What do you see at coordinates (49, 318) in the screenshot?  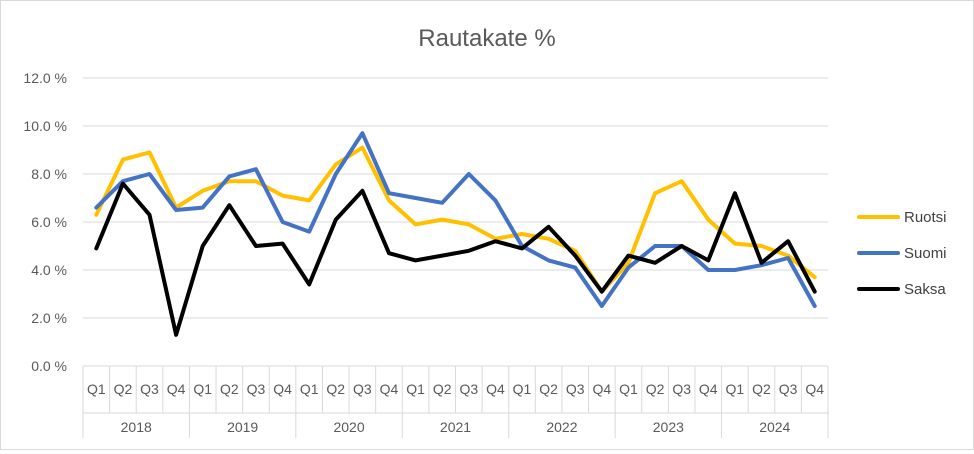 I see `y-tick-label: 2.0 %` at bounding box center [49, 318].